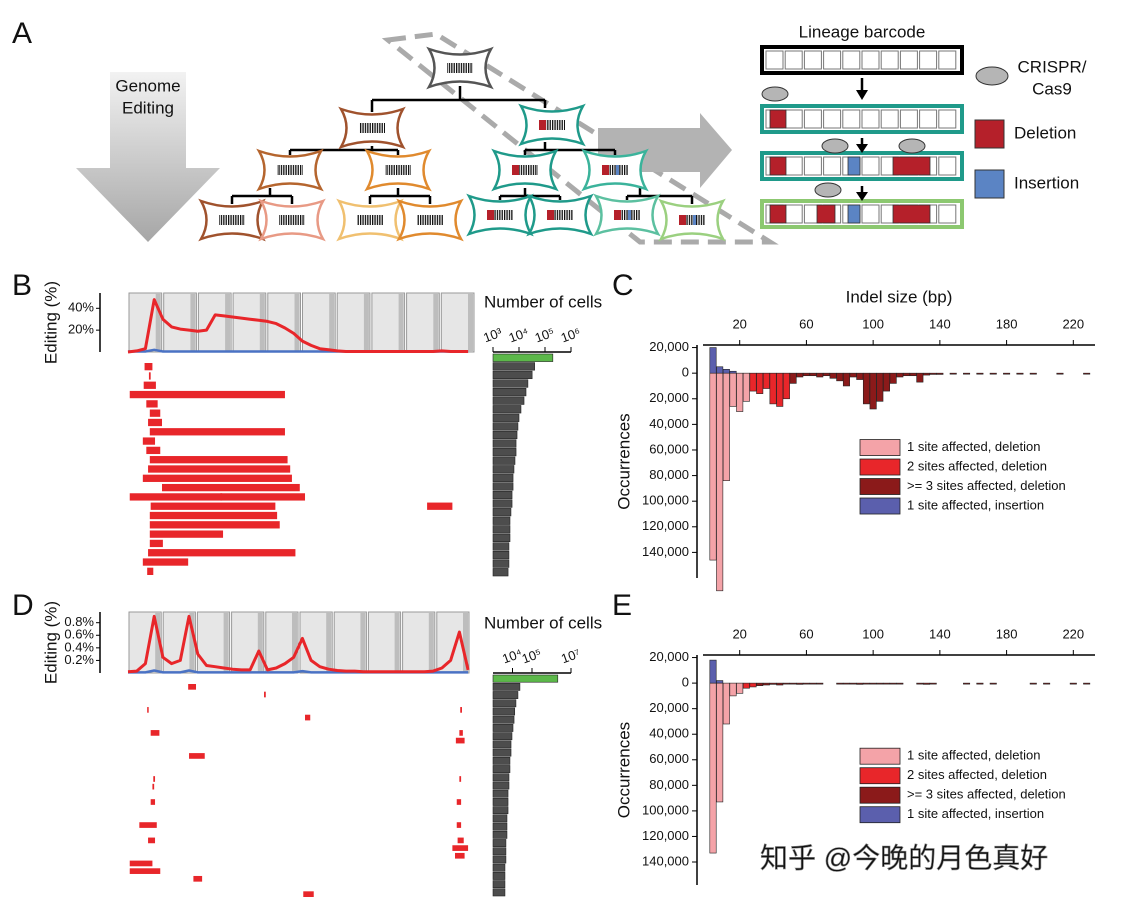 Image resolution: width=1133 pixels, height=905 pixels. What do you see at coordinates (629, 215) in the screenshot?
I see `cell-insertion` at bounding box center [629, 215].